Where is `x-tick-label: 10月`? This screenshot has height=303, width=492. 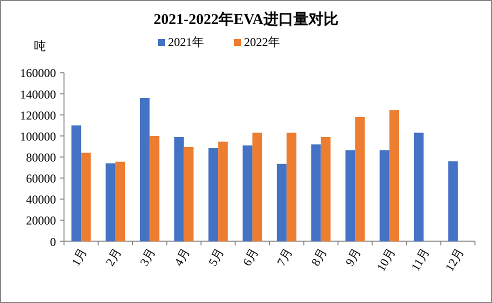 x-tick-label: 10月 is located at coordinates (386, 260).